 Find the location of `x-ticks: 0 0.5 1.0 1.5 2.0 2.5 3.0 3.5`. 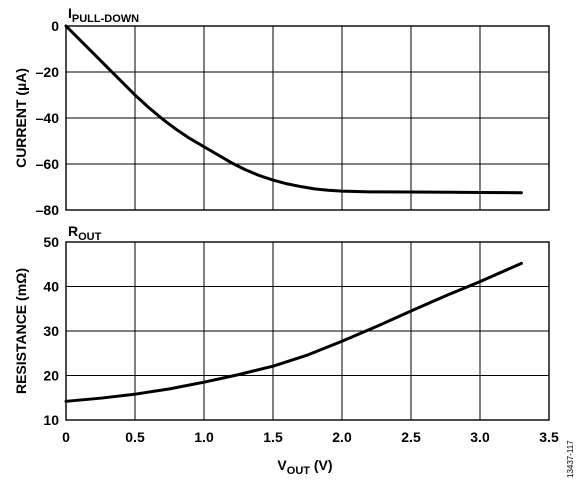

x-ticks: 0 0.5 1.0 1.5 2.0 2.5 3.0 3.5 is located at coordinates (310, 437).